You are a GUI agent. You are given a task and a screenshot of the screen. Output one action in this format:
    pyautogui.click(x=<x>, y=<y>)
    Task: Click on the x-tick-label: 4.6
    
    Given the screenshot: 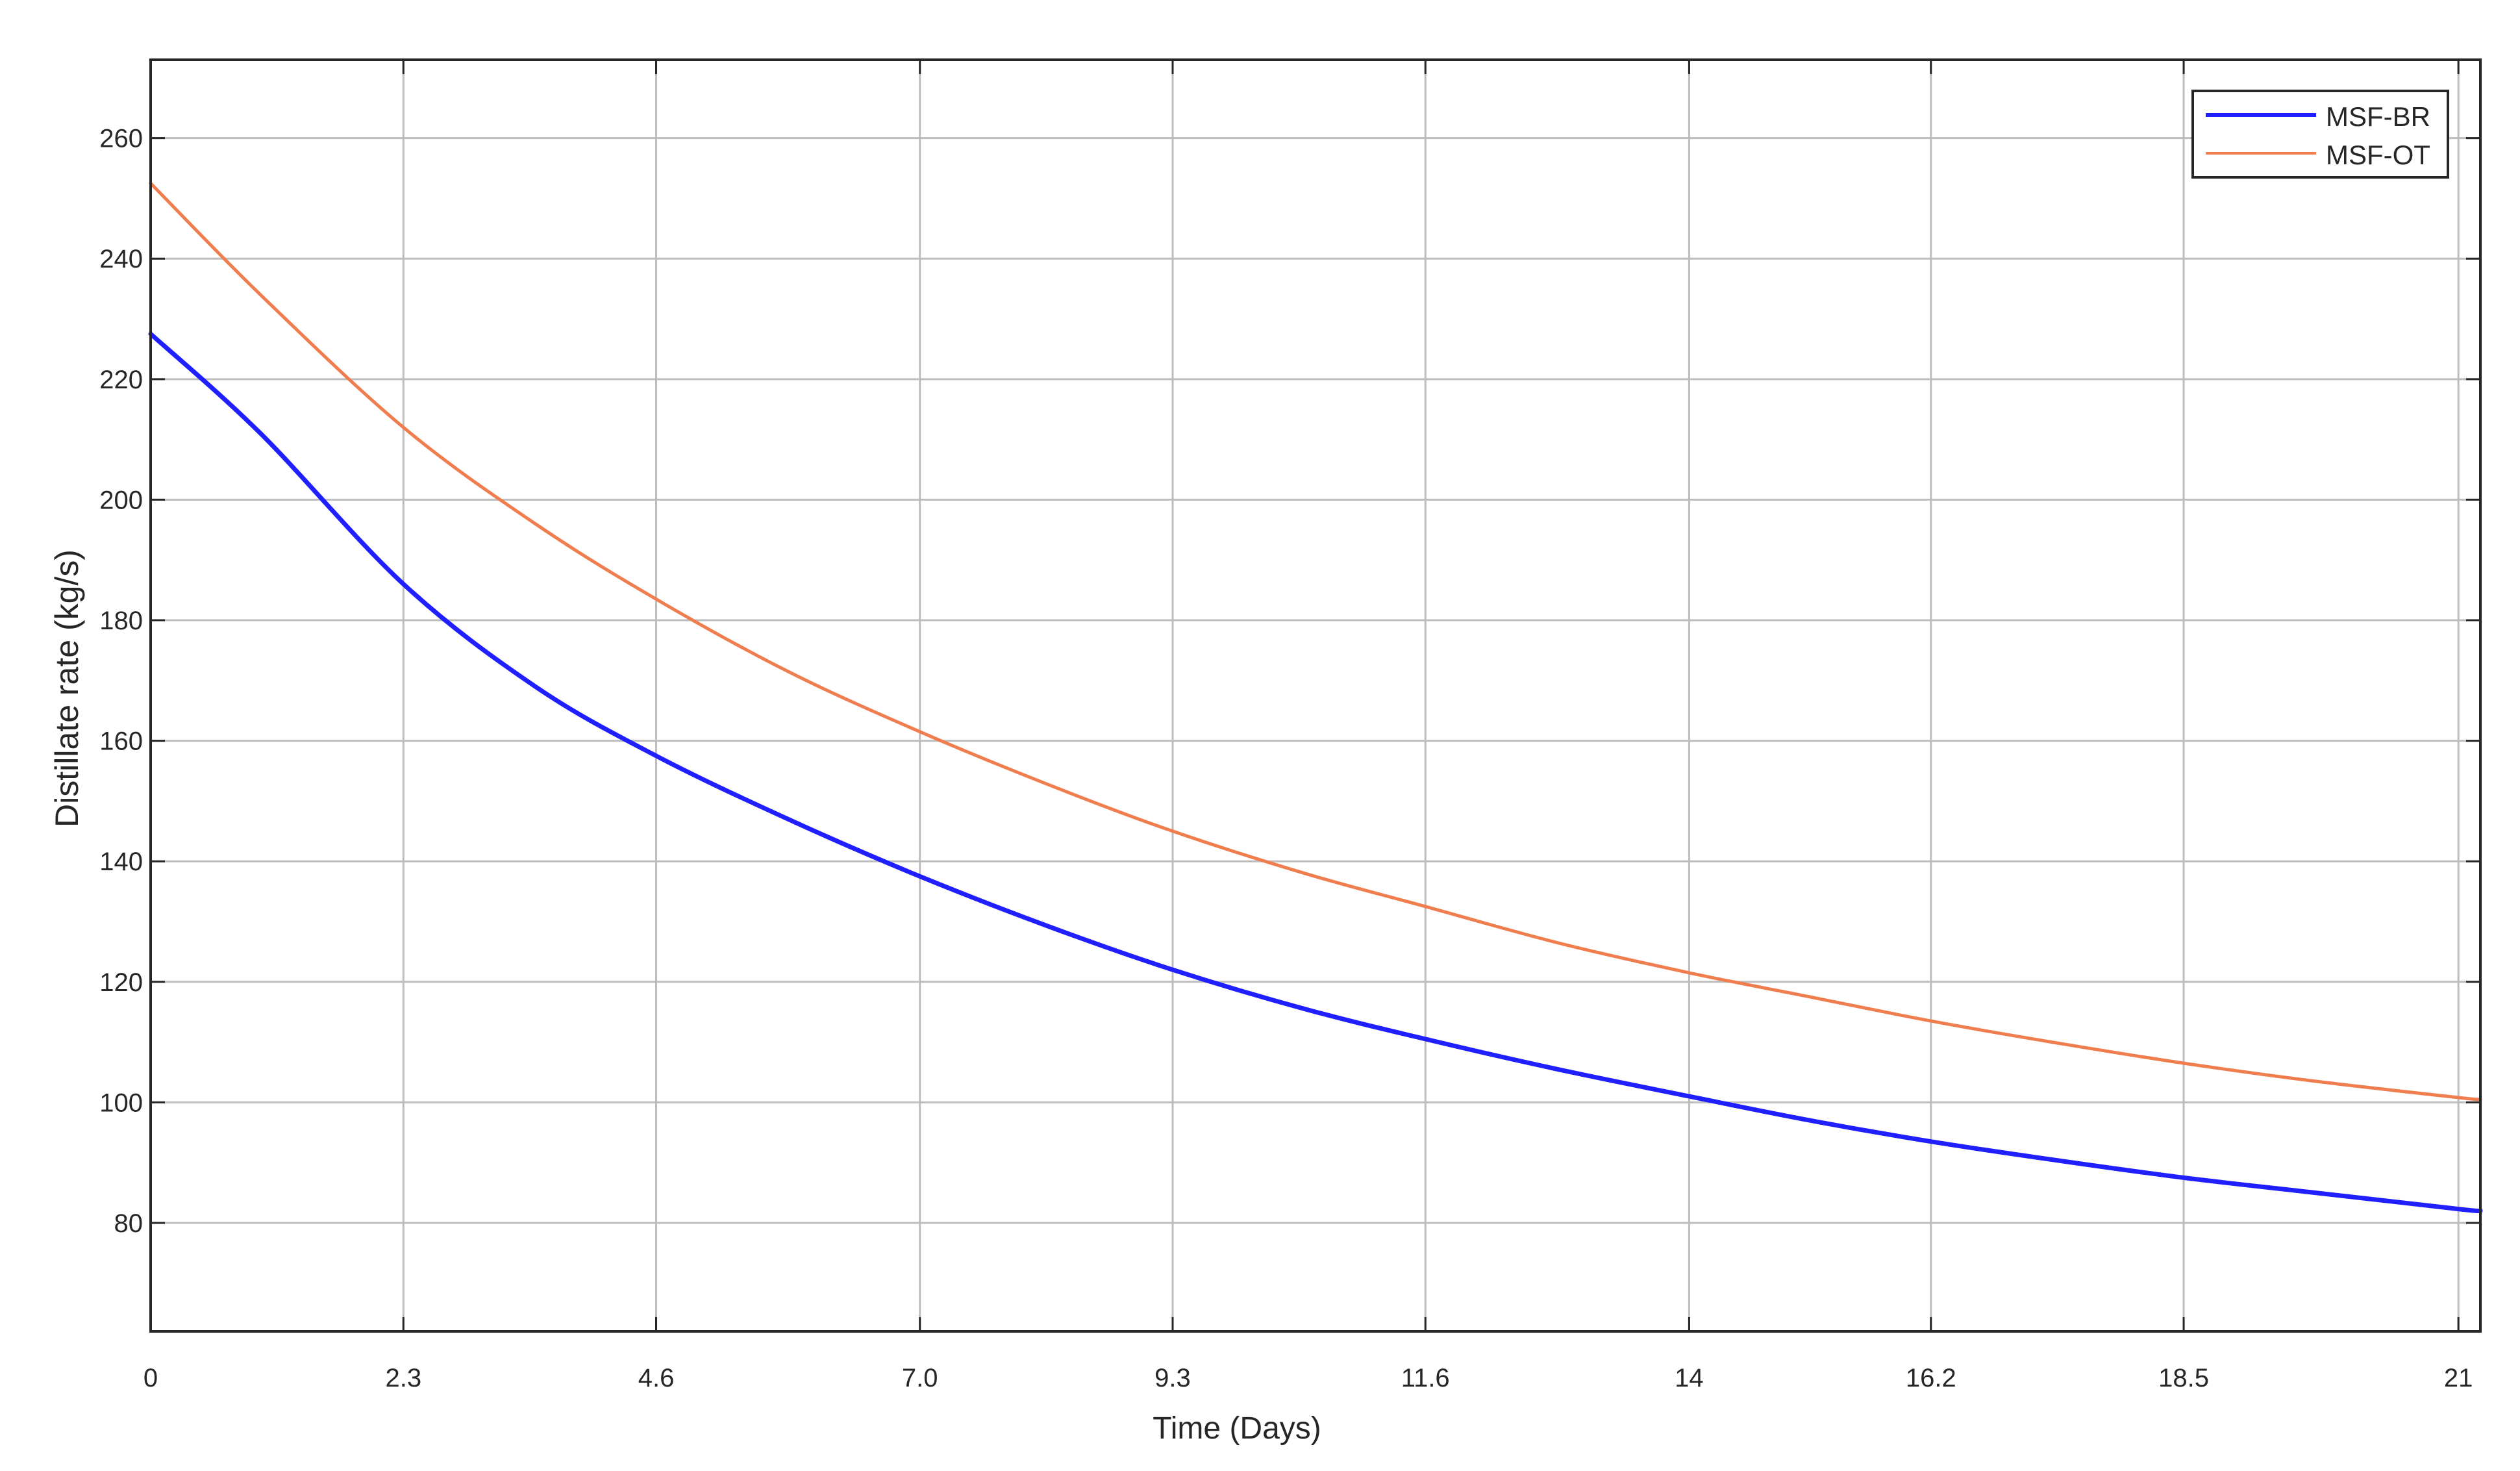 What is the action you would take?
    pyautogui.click(x=656, y=1378)
    